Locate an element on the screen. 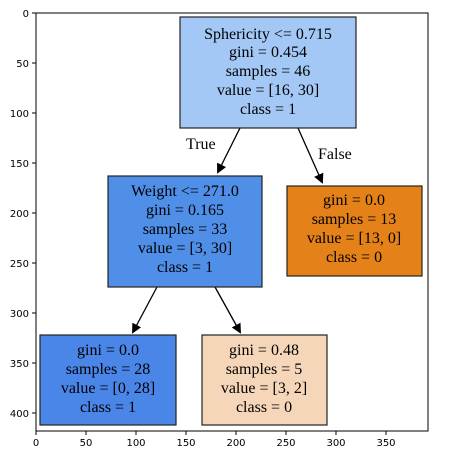 This screenshot has height=454, width=465. x-tick-label: 50 is located at coordinates (86, 443).